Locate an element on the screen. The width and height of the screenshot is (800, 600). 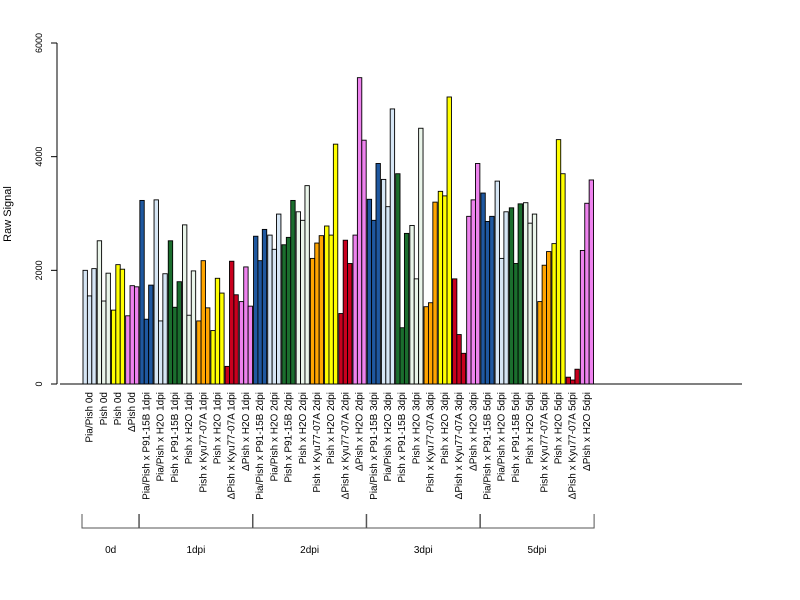
group-label: 2dpi is located at coordinates (309, 550).